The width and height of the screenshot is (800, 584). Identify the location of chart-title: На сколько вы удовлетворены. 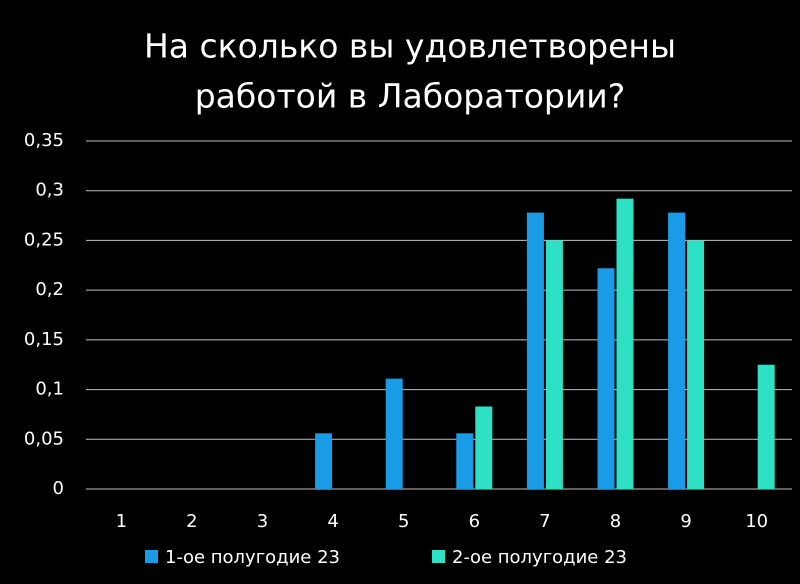
(410, 46).